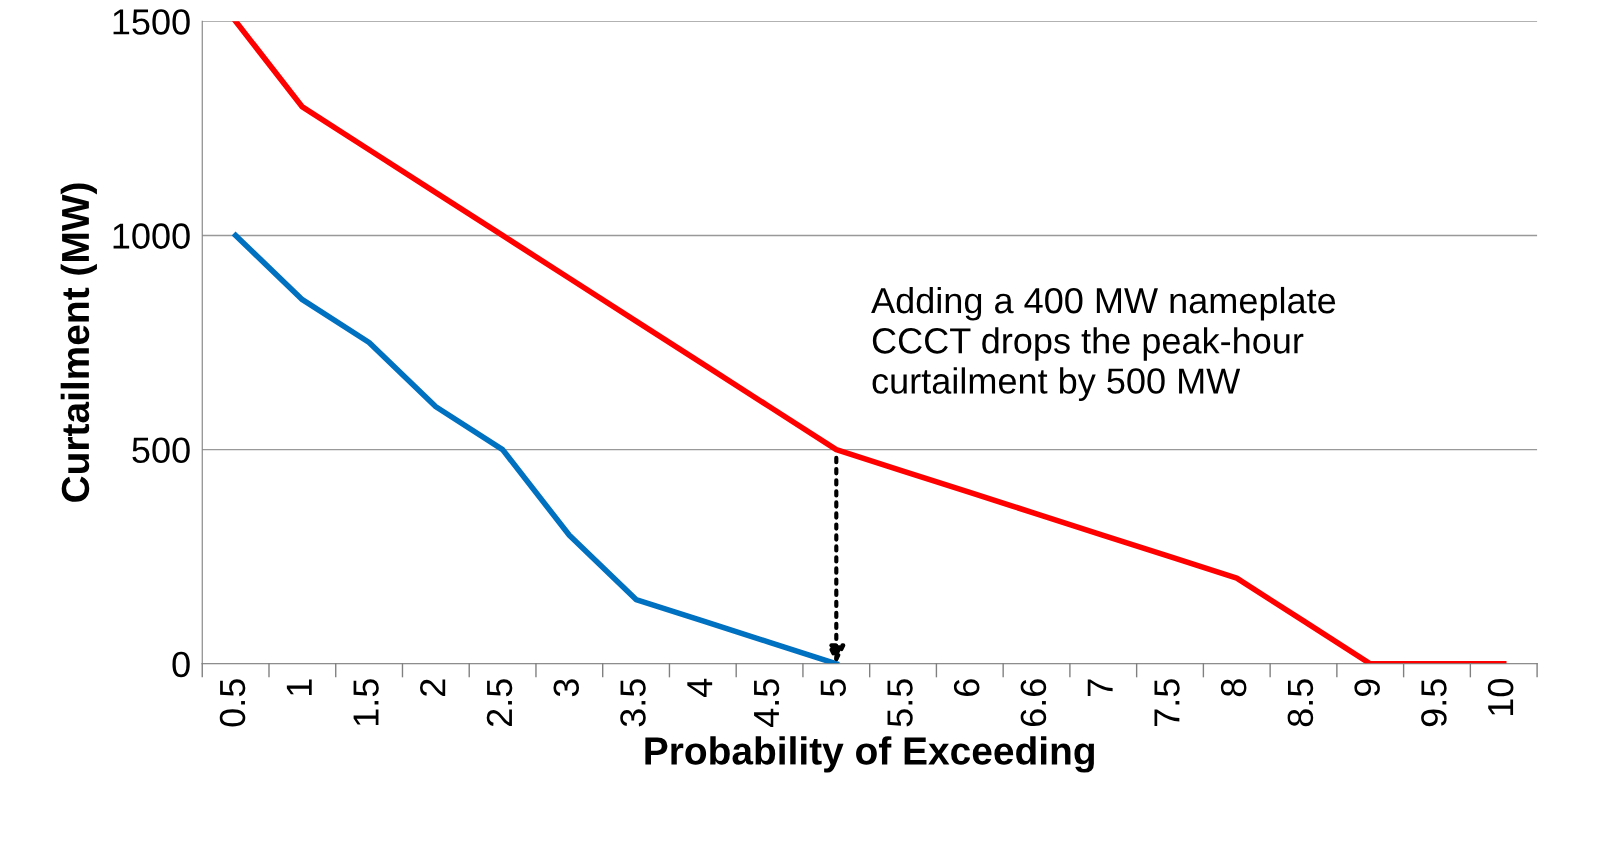 The width and height of the screenshot is (1618, 851). What do you see at coordinates (432, 687) in the screenshot?
I see `x-tick-label: 2` at bounding box center [432, 687].